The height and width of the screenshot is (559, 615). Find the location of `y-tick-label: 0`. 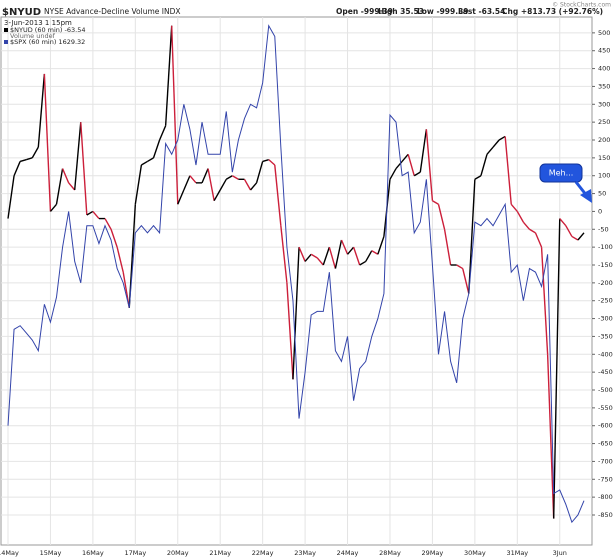

y-tick-label: 0 is located at coordinates (600, 211).